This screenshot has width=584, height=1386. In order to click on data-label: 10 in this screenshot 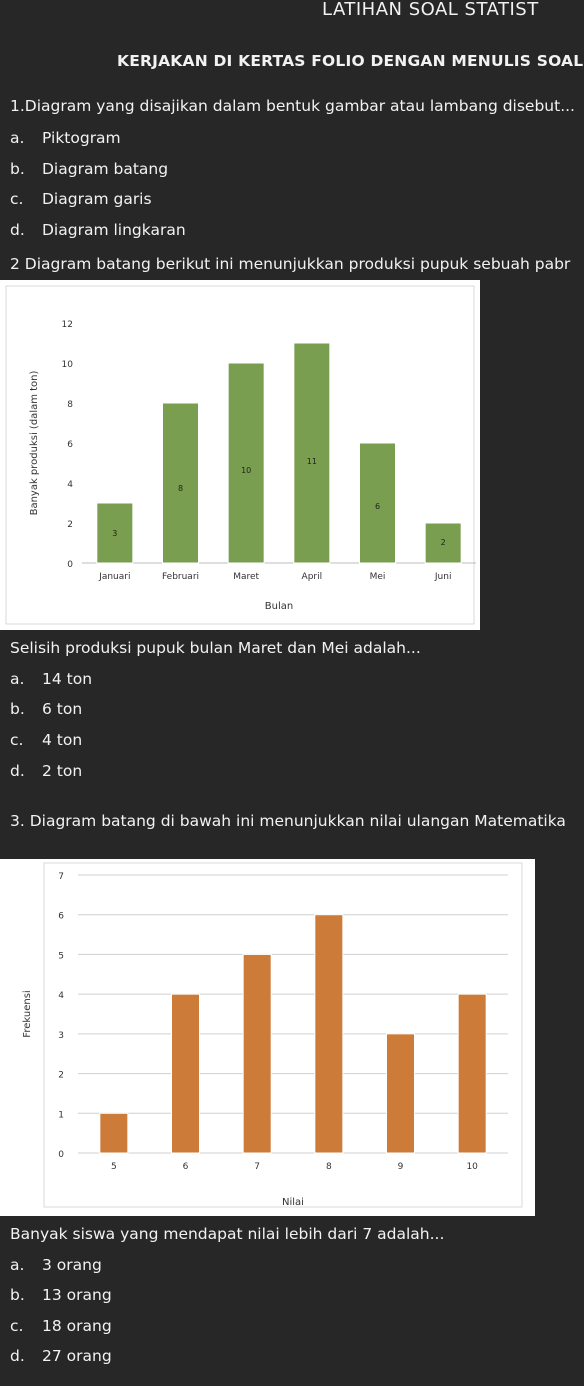, I will do `click(246, 470)`.